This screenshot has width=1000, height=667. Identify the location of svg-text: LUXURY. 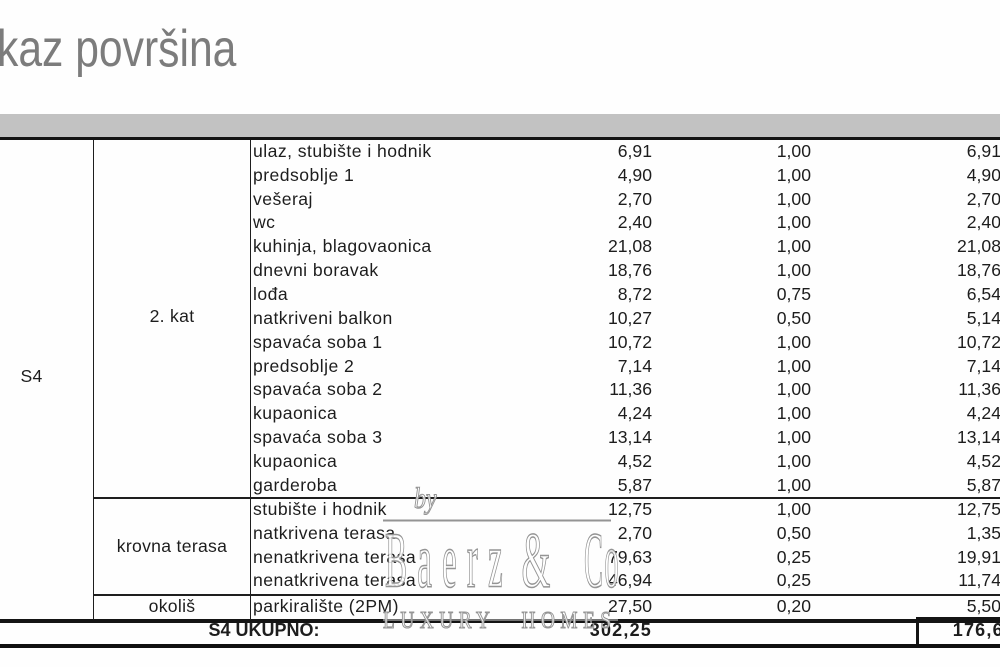
(439, 620).